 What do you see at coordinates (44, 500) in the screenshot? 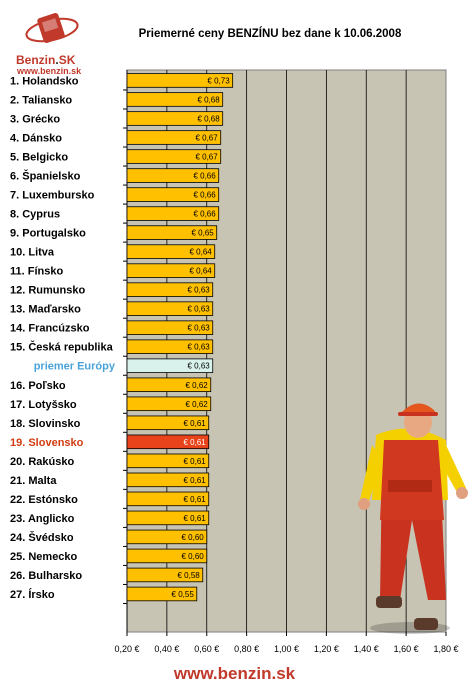
I see `category-label: 22. Estónsko` at bounding box center [44, 500].